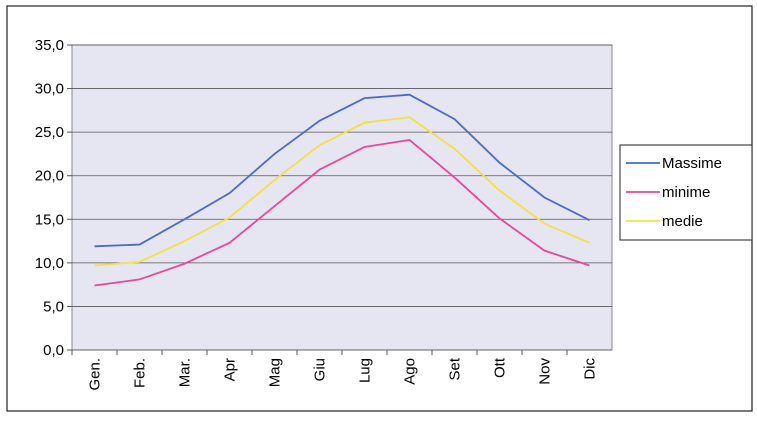 The width and height of the screenshot is (757, 423). What do you see at coordinates (590, 369) in the screenshot?
I see `x-tick-label: Dic` at bounding box center [590, 369].